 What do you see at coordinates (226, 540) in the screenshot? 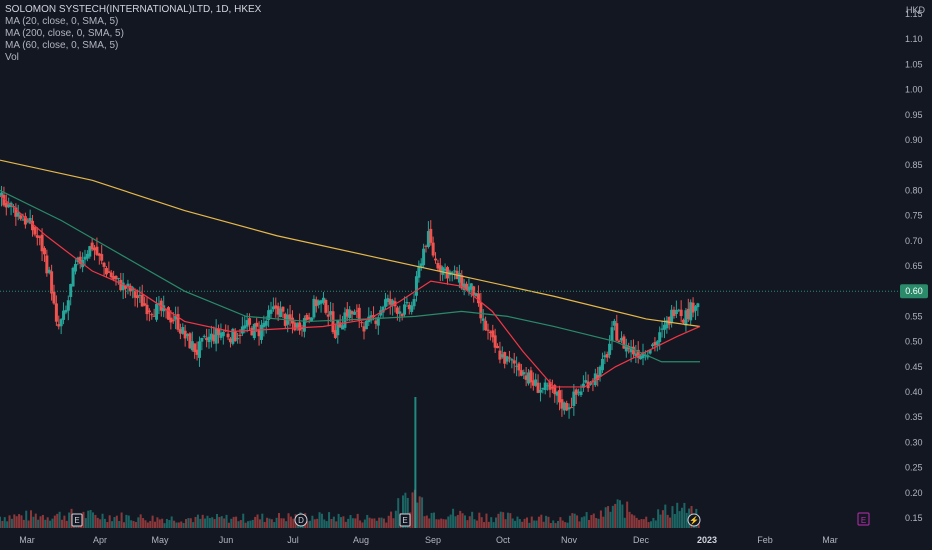
I see `x-tick-label: Jun` at bounding box center [226, 540].